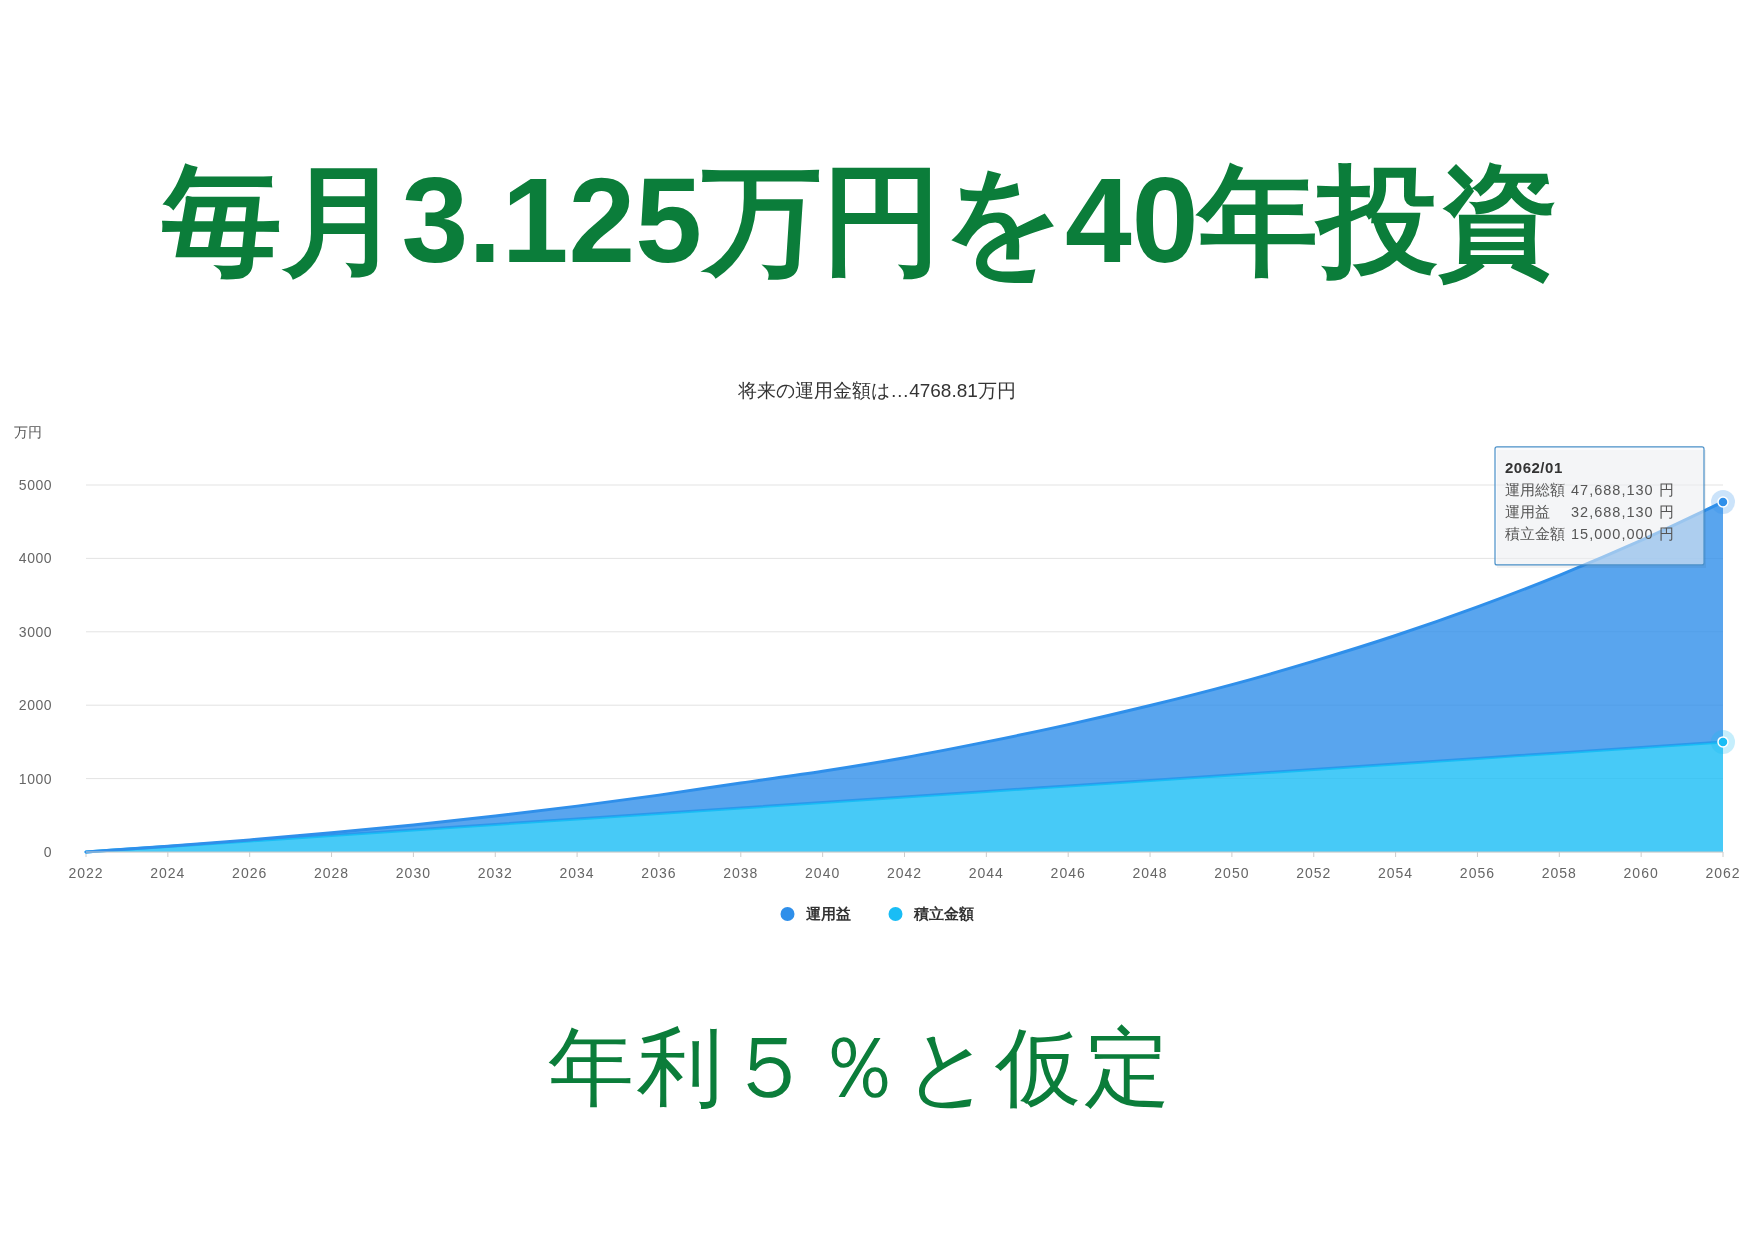 The width and height of the screenshot is (1748, 1240). What do you see at coordinates (1590, 489) in the screenshot?
I see `tooltip-row: 運用総額 47,688,130 円` at bounding box center [1590, 489].